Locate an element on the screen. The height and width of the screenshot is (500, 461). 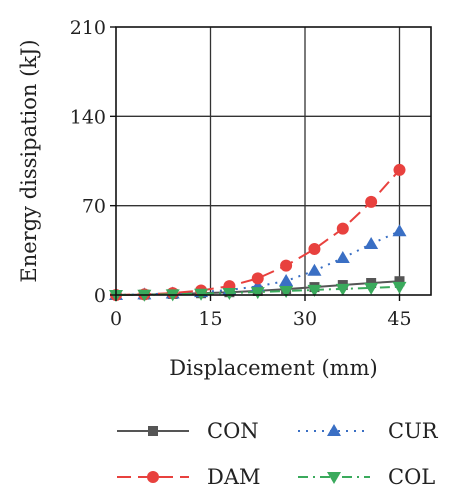
y-axis-label: Energy dissipation (kJ) is located at coordinates (29, 160).